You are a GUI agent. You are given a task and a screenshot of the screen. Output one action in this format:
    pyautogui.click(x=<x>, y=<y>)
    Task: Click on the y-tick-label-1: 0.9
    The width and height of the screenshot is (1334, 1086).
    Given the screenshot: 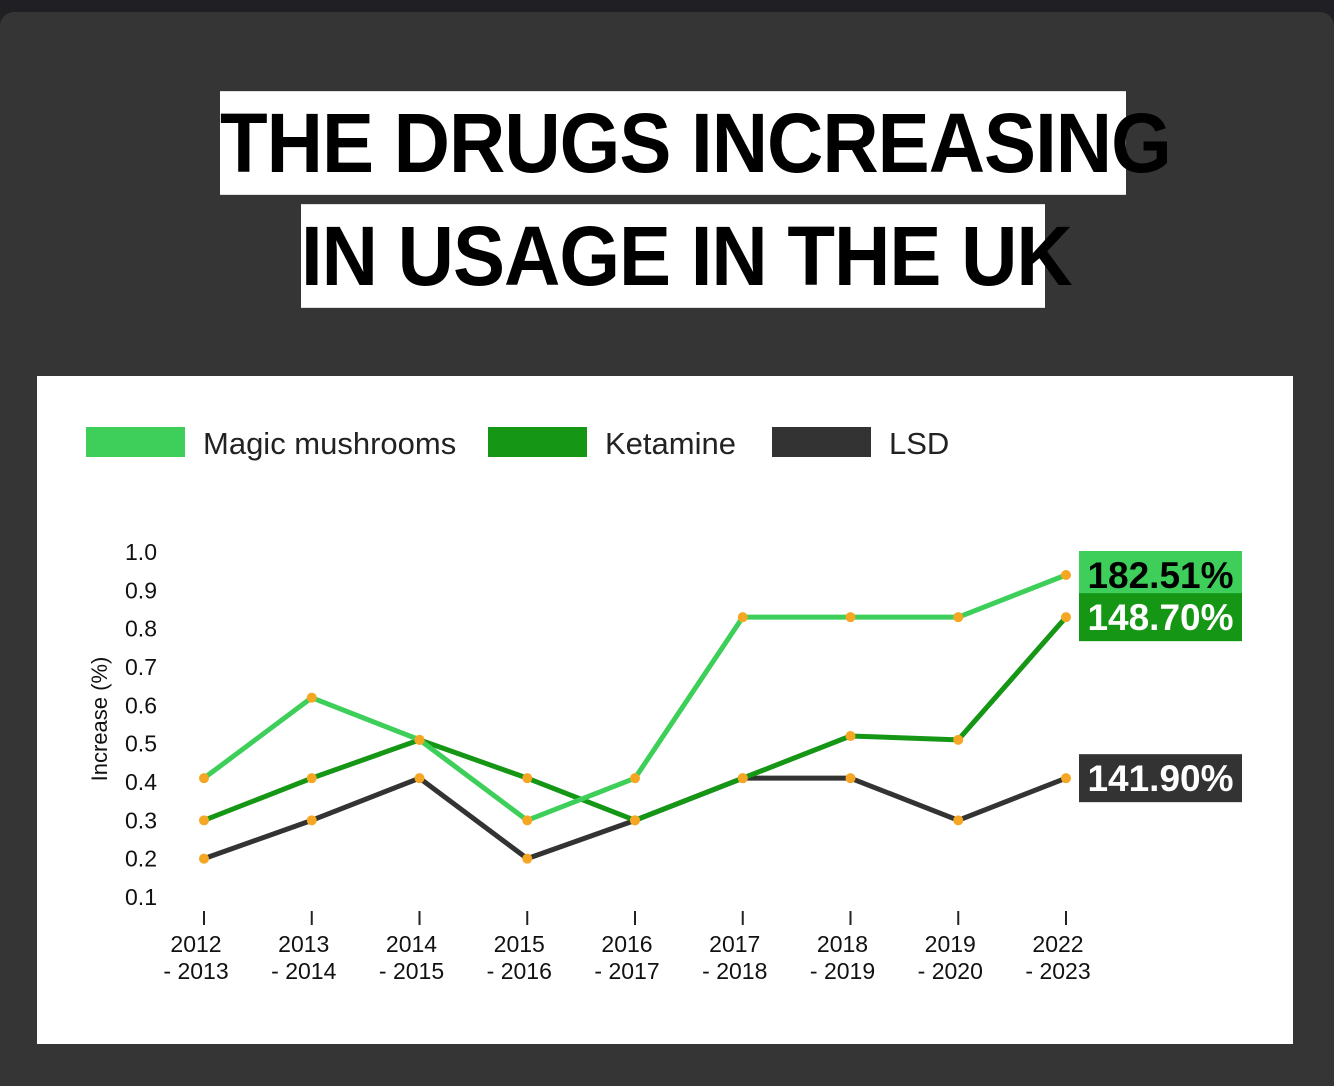 What is the action you would take?
    pyautogui.click(x=141, y=590)
    